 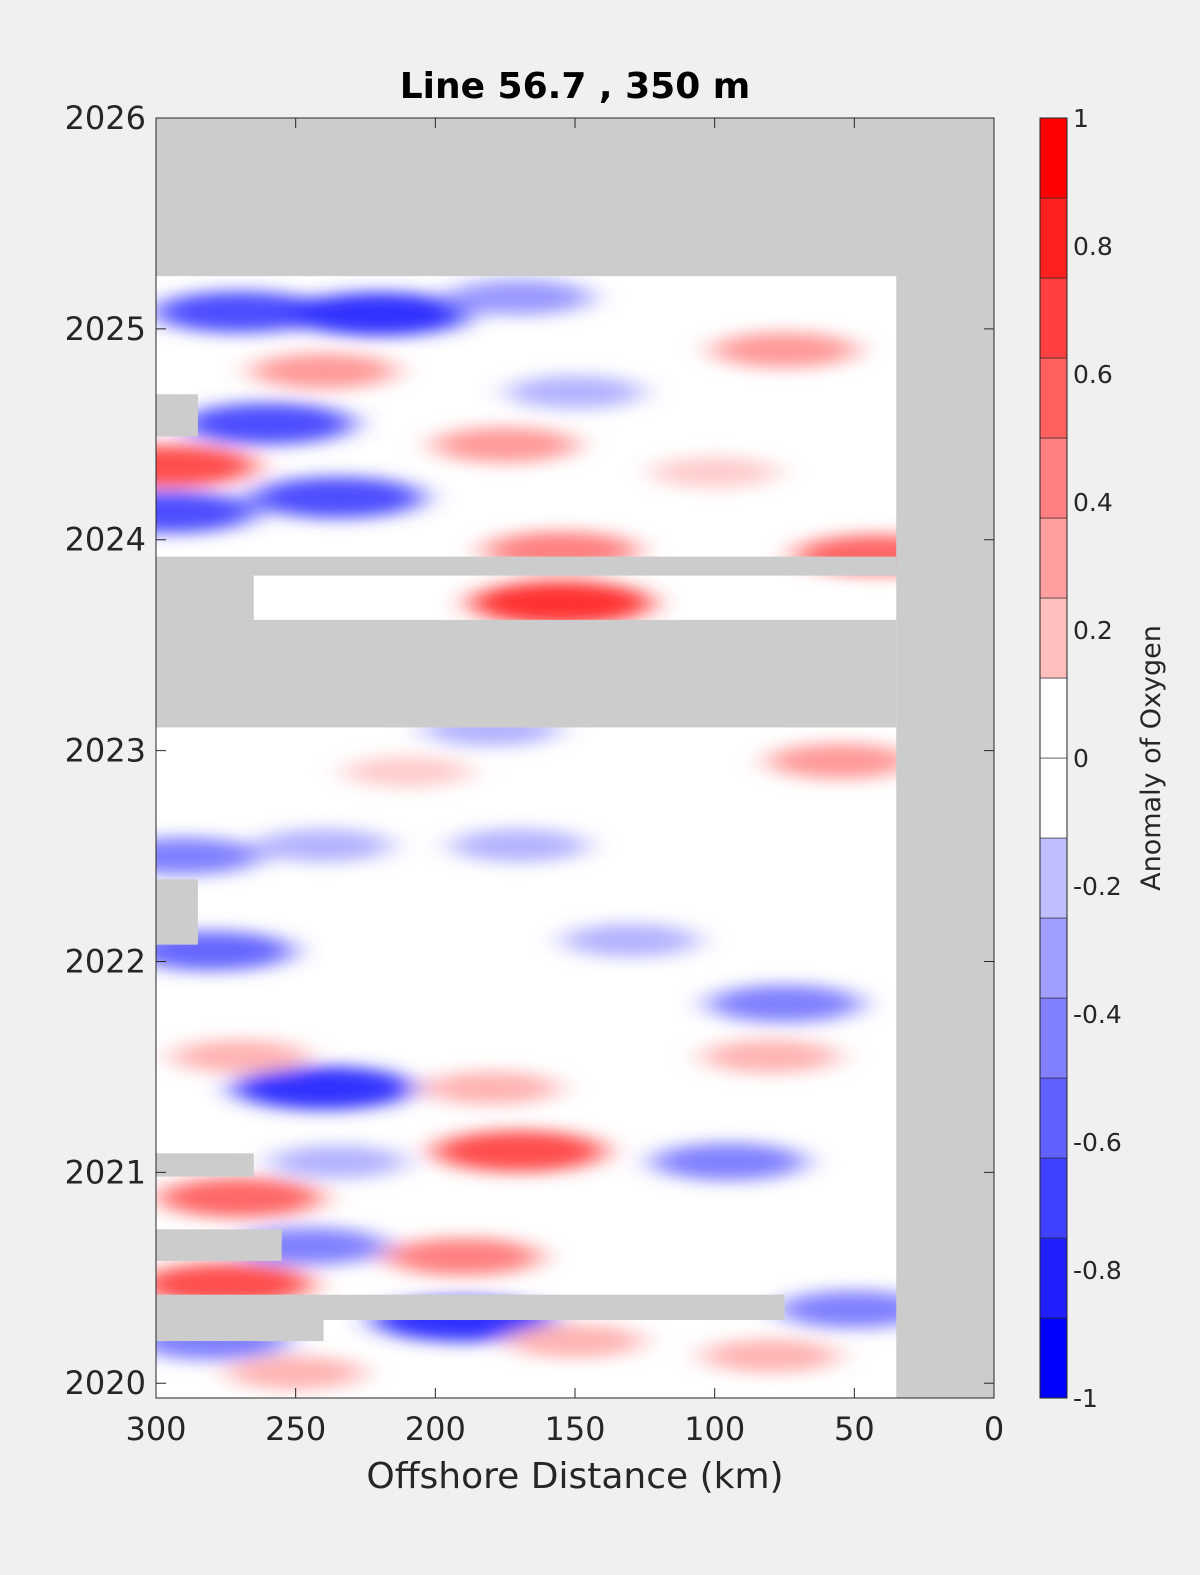 I want to click on x-tick-label: 300, so click(x=155, y=1429).